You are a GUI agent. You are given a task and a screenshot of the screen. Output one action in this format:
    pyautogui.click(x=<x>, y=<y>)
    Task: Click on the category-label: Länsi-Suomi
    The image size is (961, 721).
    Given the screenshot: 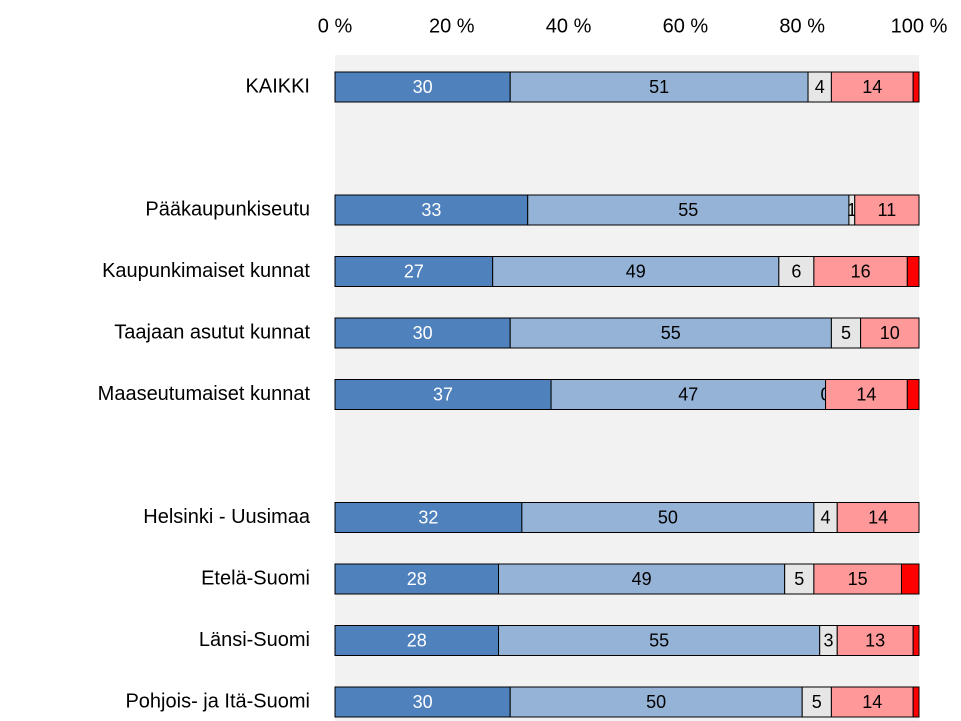 What is the action you would take?
    pyautogui.click(x=254, y=640)
    